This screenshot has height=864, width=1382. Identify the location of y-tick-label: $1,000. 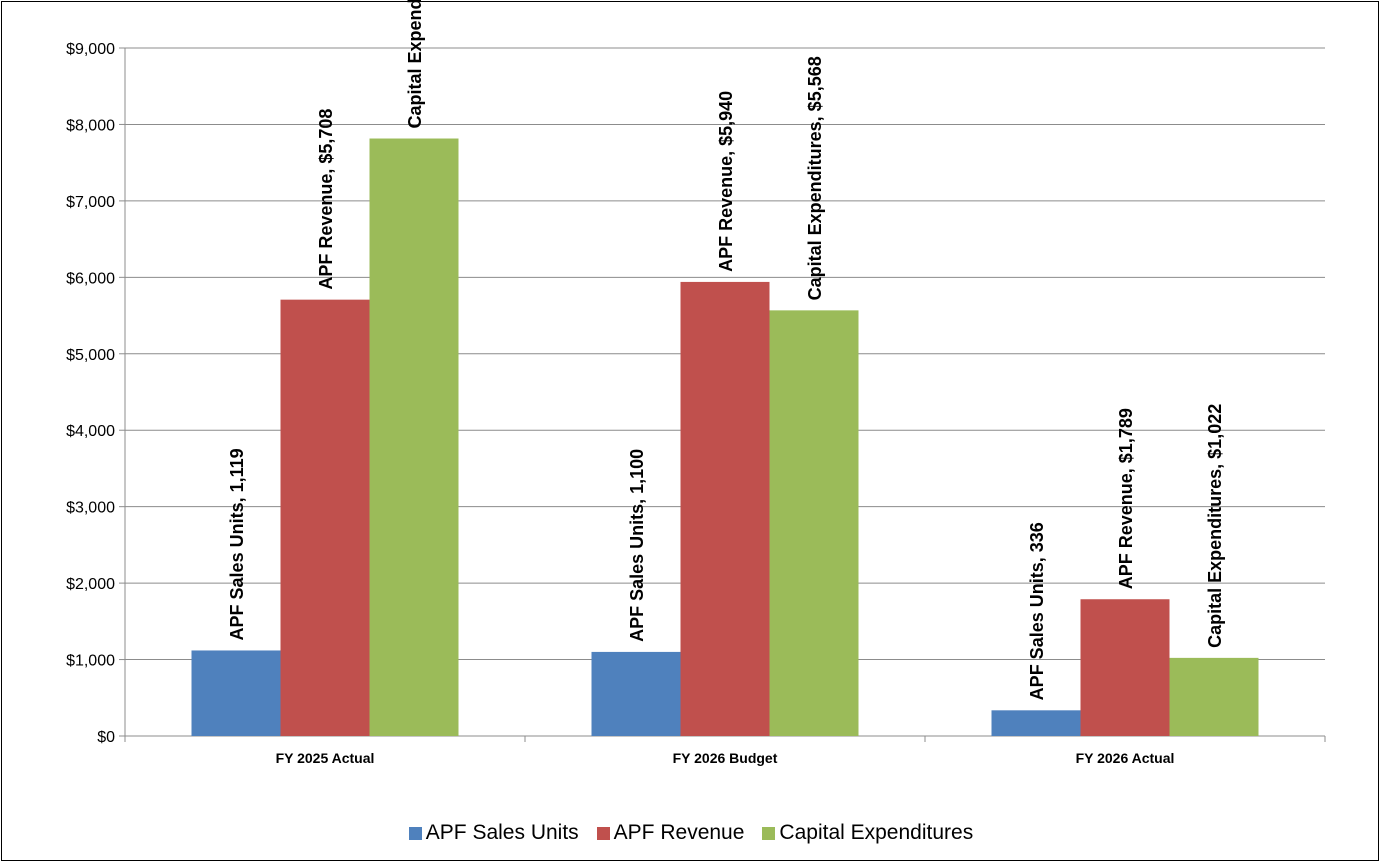
(90, 661).